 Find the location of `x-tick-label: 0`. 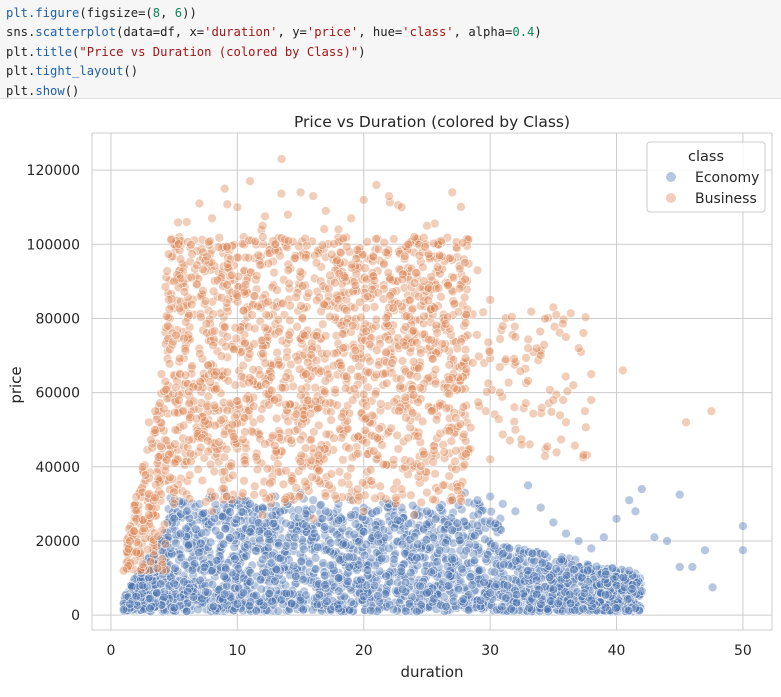

x-tick-label: 0 is located at coordinates (110, 651).